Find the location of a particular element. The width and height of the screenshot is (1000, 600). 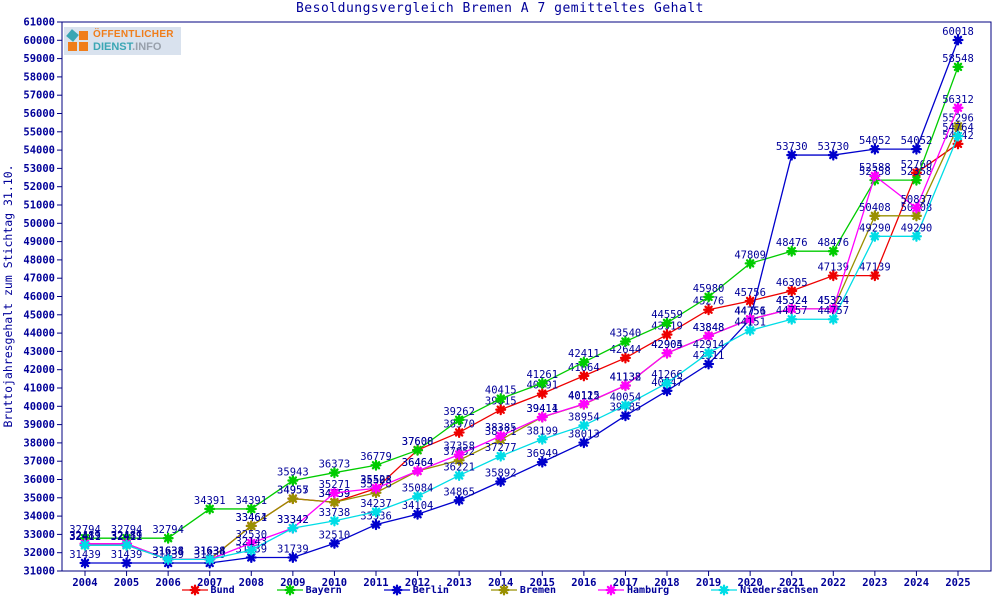

svg-text: 39411 is located at coordinates (542, 409).